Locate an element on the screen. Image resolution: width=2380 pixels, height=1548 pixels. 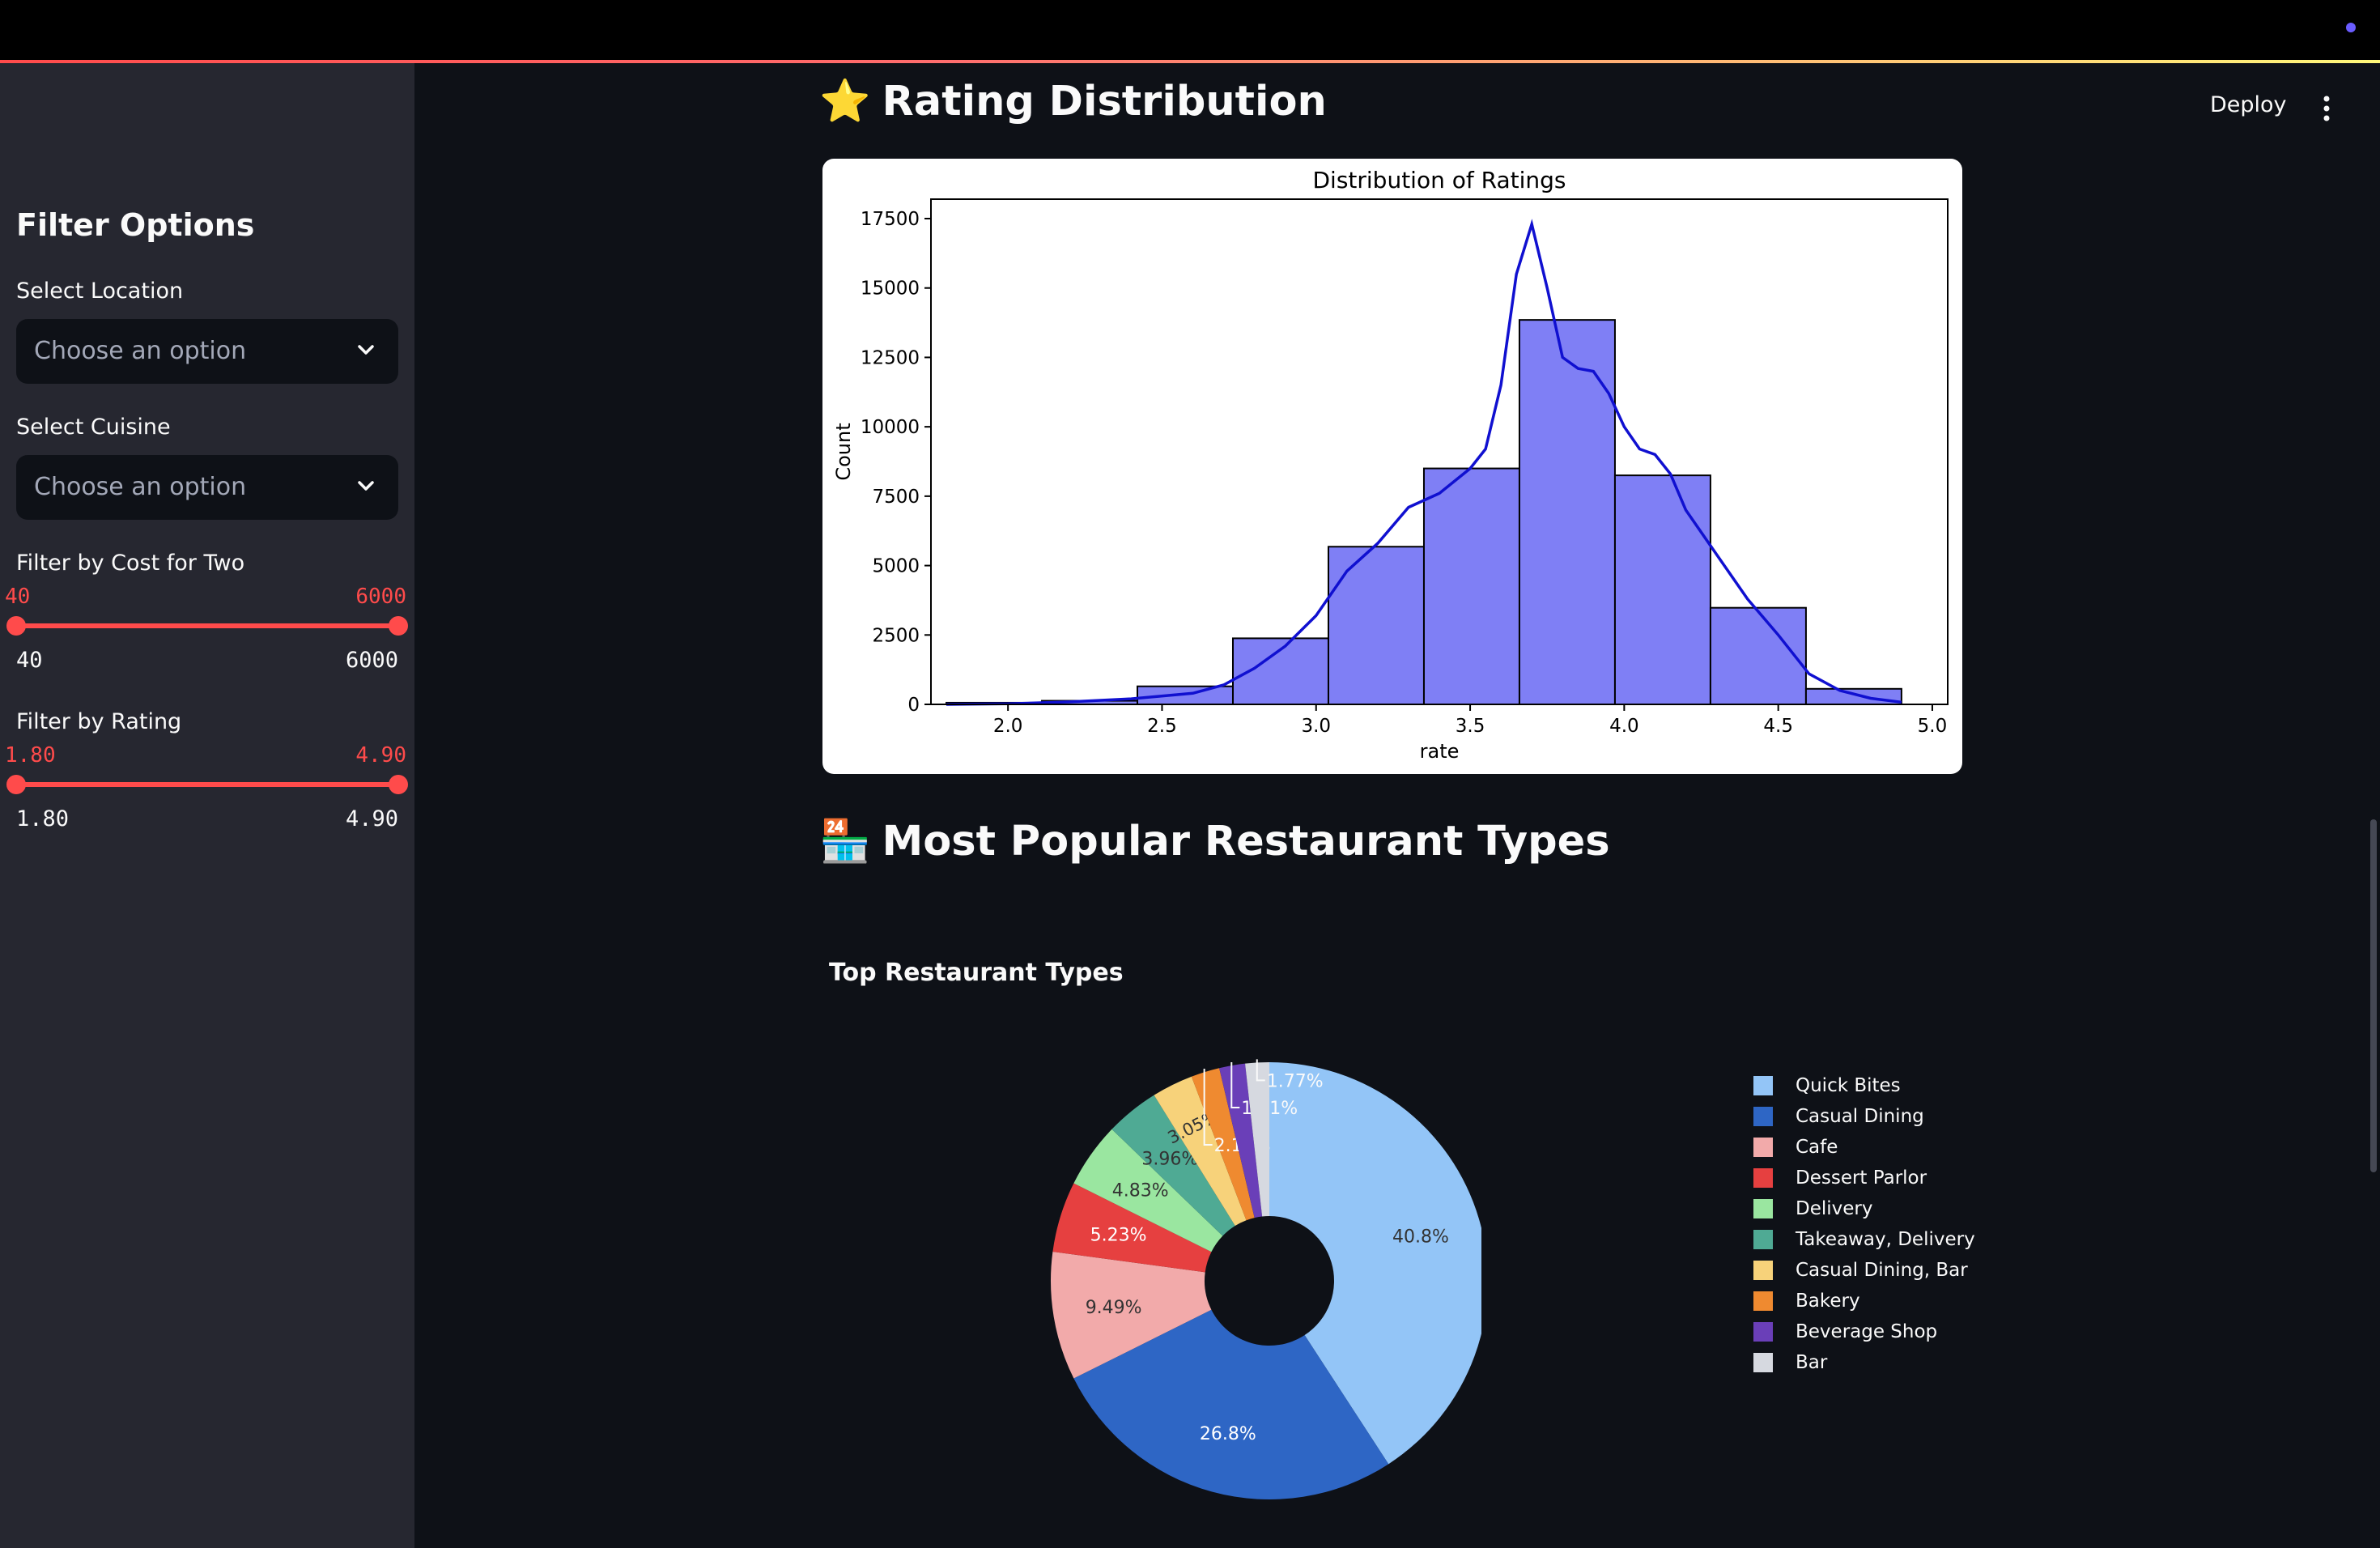
running-status-indicator is located at coordinates (2351, 27).